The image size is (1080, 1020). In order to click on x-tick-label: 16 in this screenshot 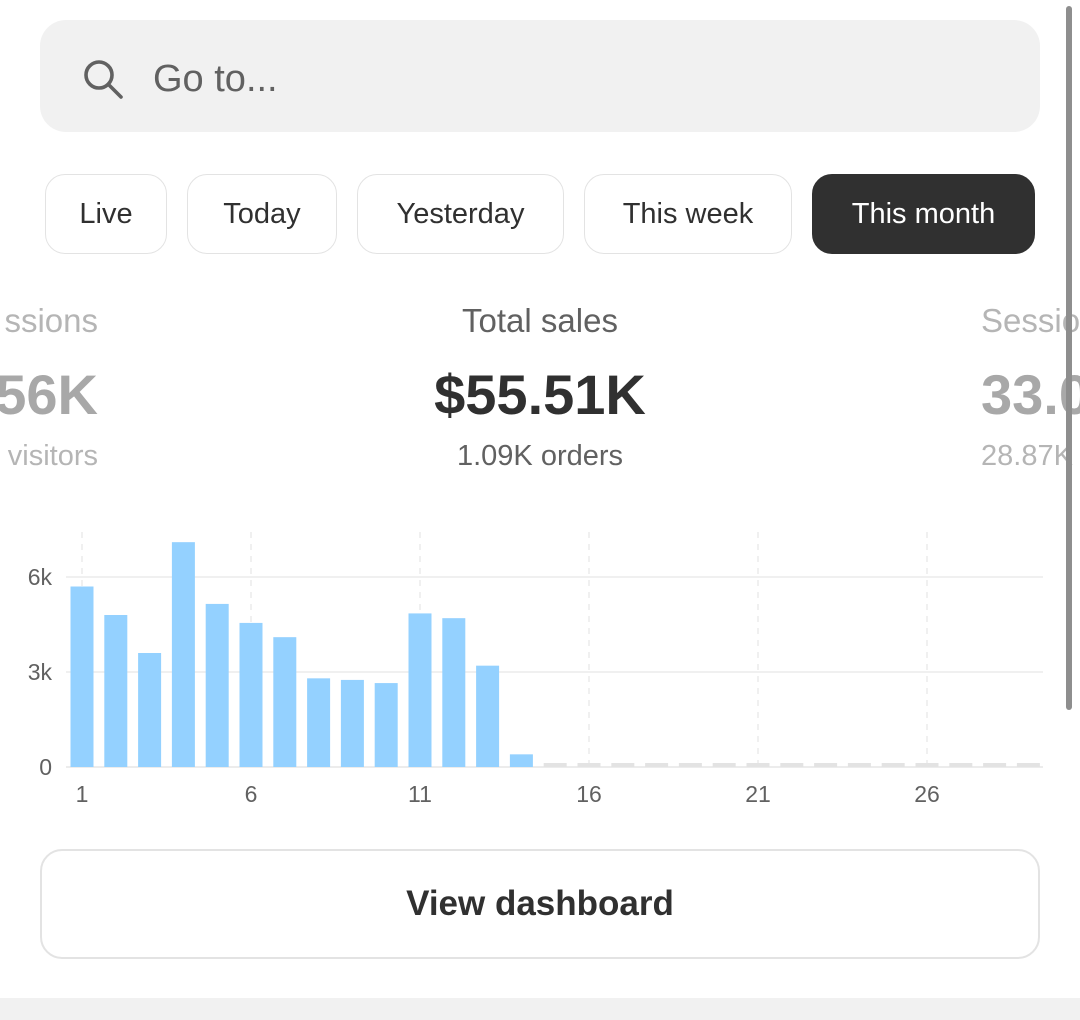, I will do `click(589, 794)`.